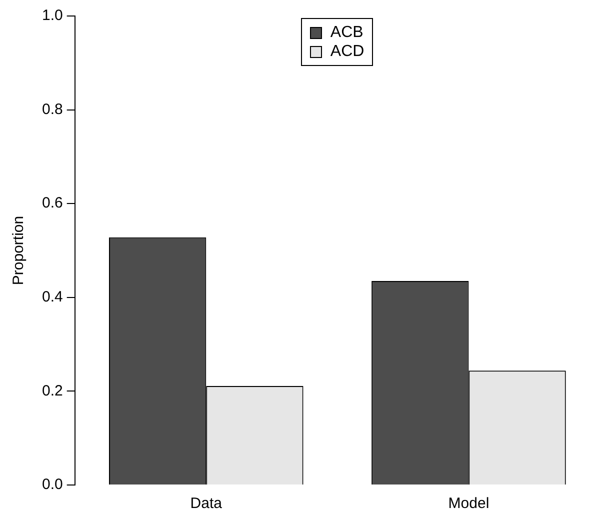 Image resolution: width=602 pixels, height=529 pixels. Describe the element at coordinates (347, 51) in the screenshot. I see `legend-label: ACD` at that location.